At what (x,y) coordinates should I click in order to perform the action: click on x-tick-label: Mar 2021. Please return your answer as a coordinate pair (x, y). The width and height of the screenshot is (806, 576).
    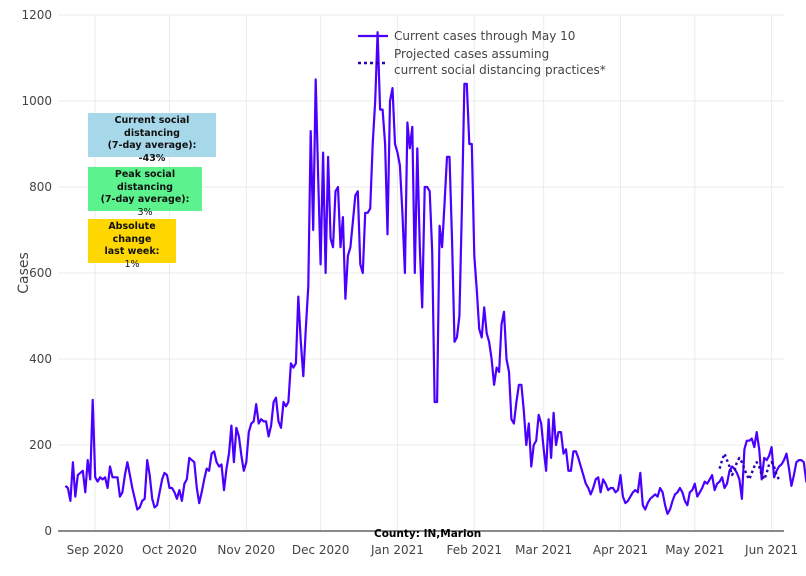
    Looking at the image, I should click on (543, 550).